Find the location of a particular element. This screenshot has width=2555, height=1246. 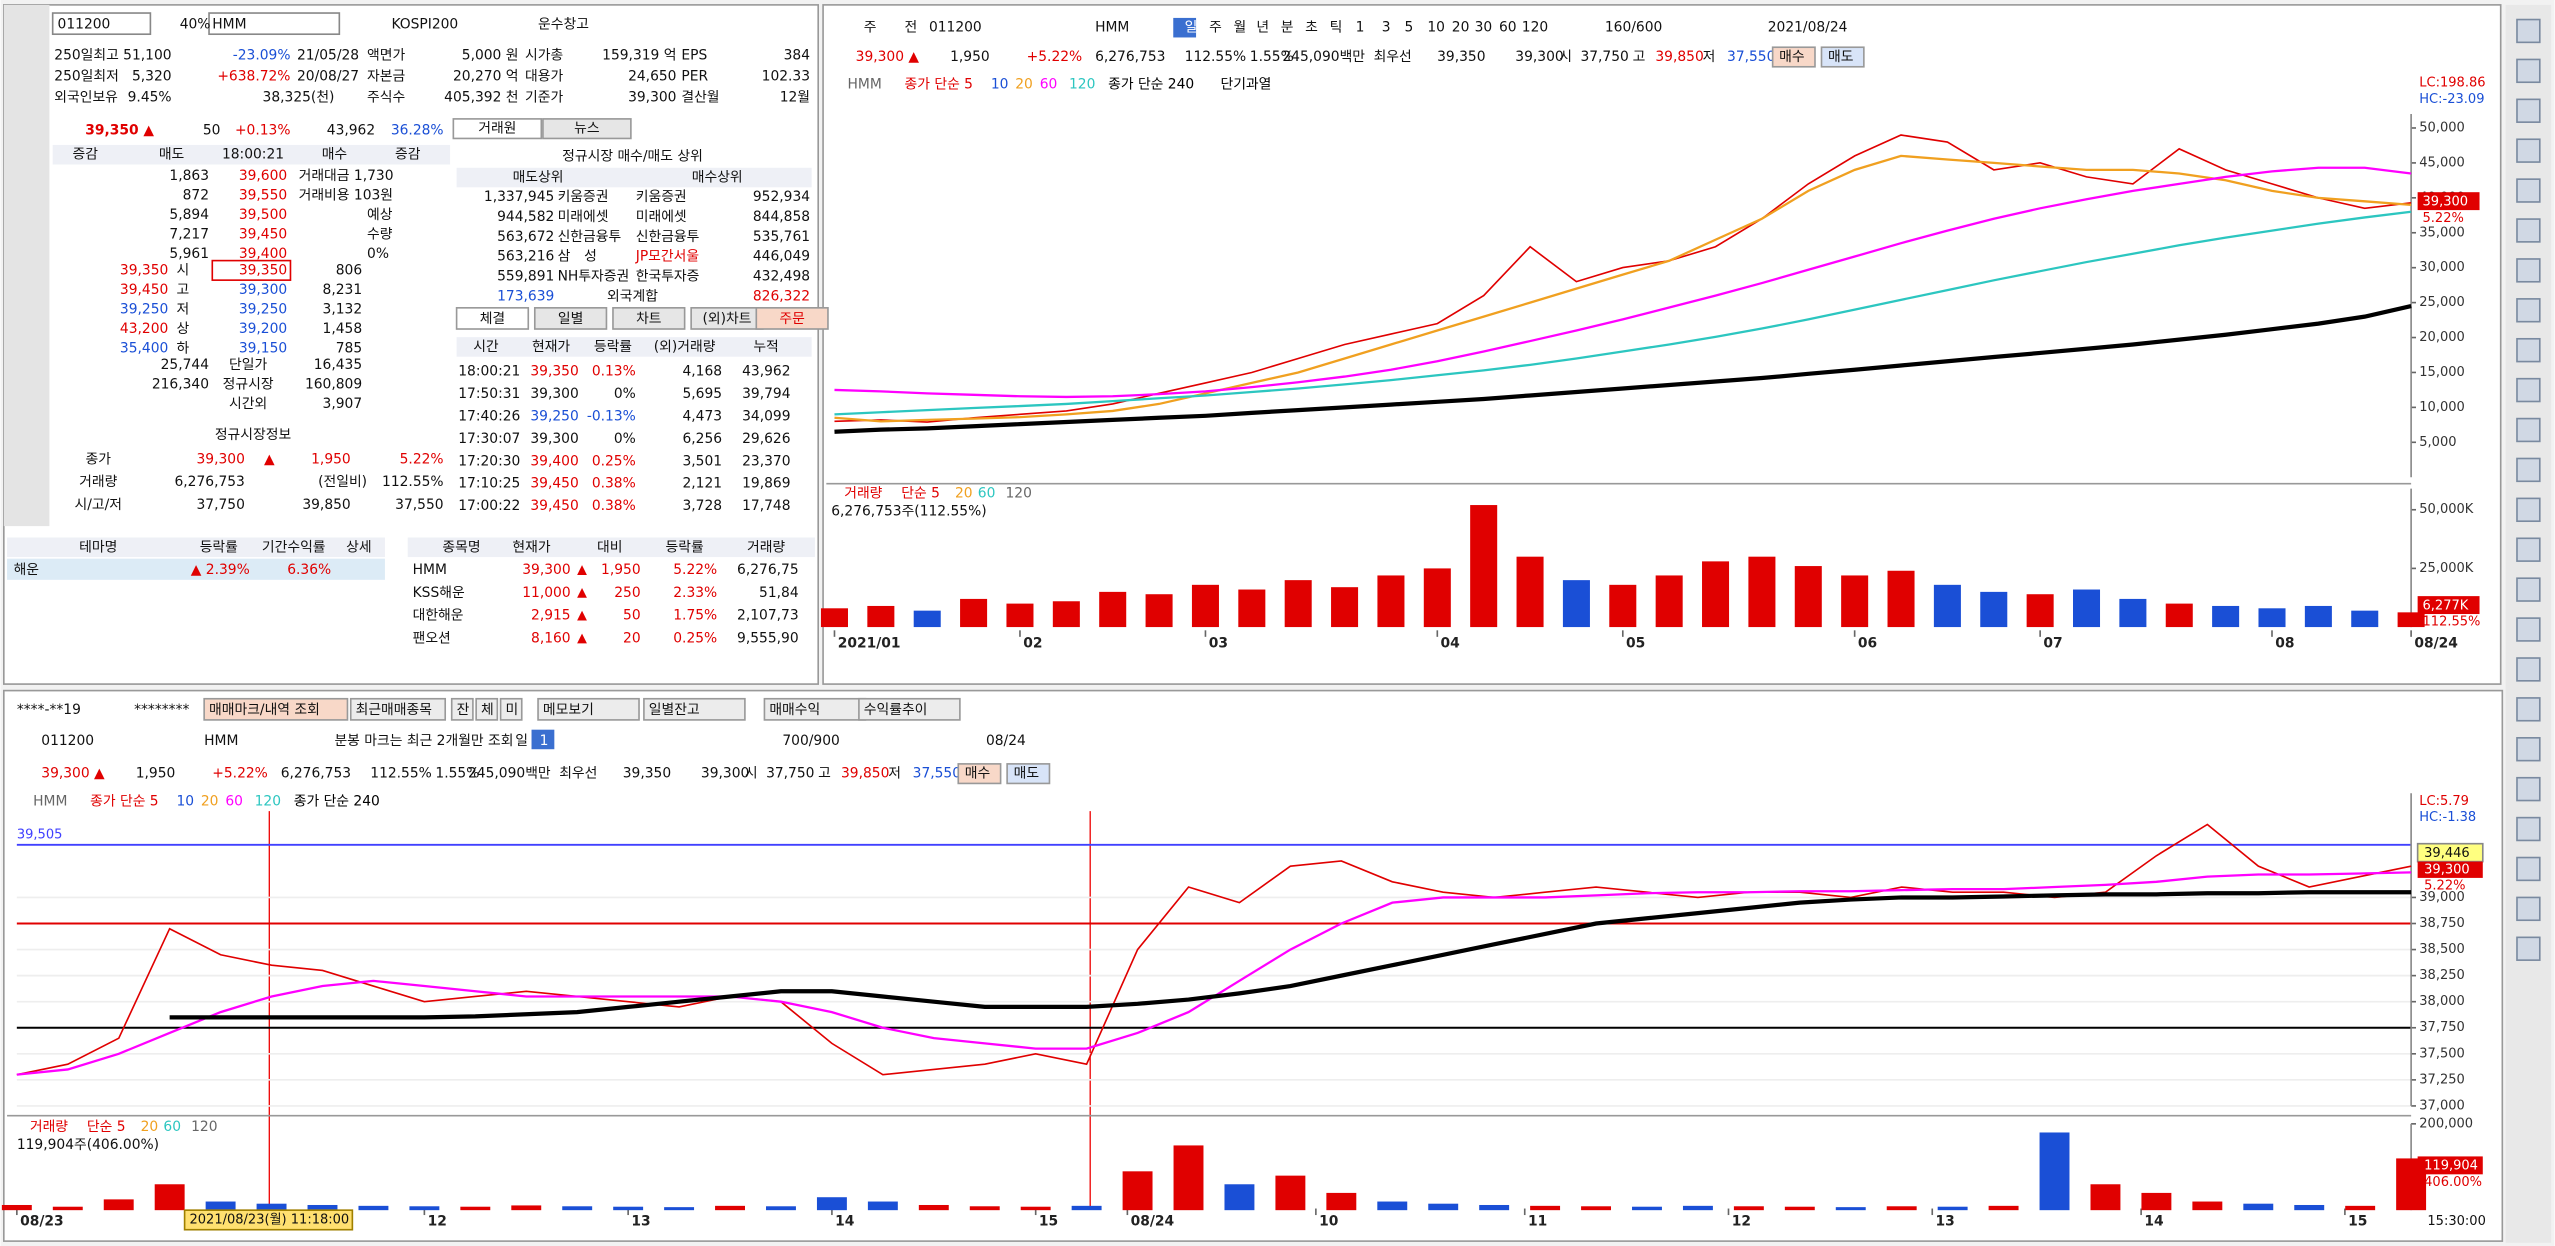

info-cell: 20/08/27 is located at coordinates (328, 77).